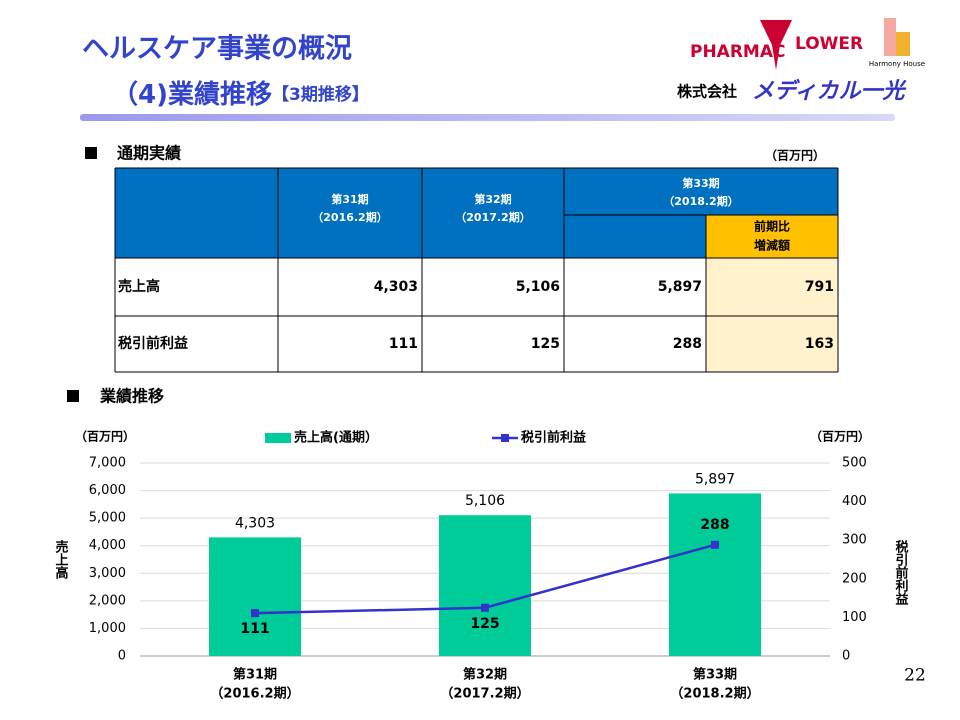 The image size is (960, 720). What do you see at coordinates (829, 91) in the screenshot?
I see `company-name: メディカル一光` at bounding box center [829, 91].